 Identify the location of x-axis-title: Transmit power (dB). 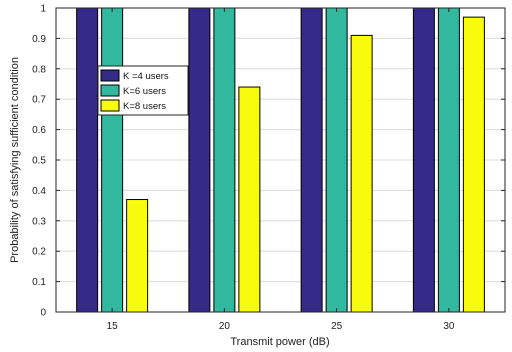
(279, 342).